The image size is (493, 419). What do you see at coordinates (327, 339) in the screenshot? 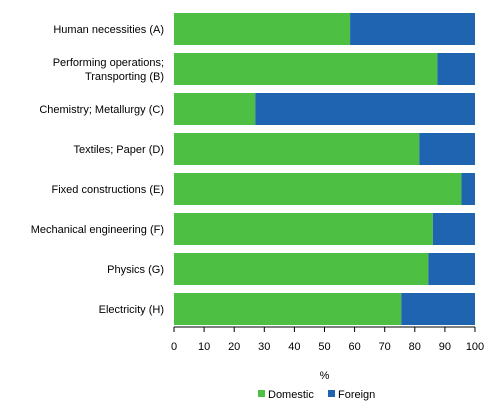
I see `x-axis: 0 10 20 30 40 50 60 70 80 90 100` at bounding box center [327, 339].